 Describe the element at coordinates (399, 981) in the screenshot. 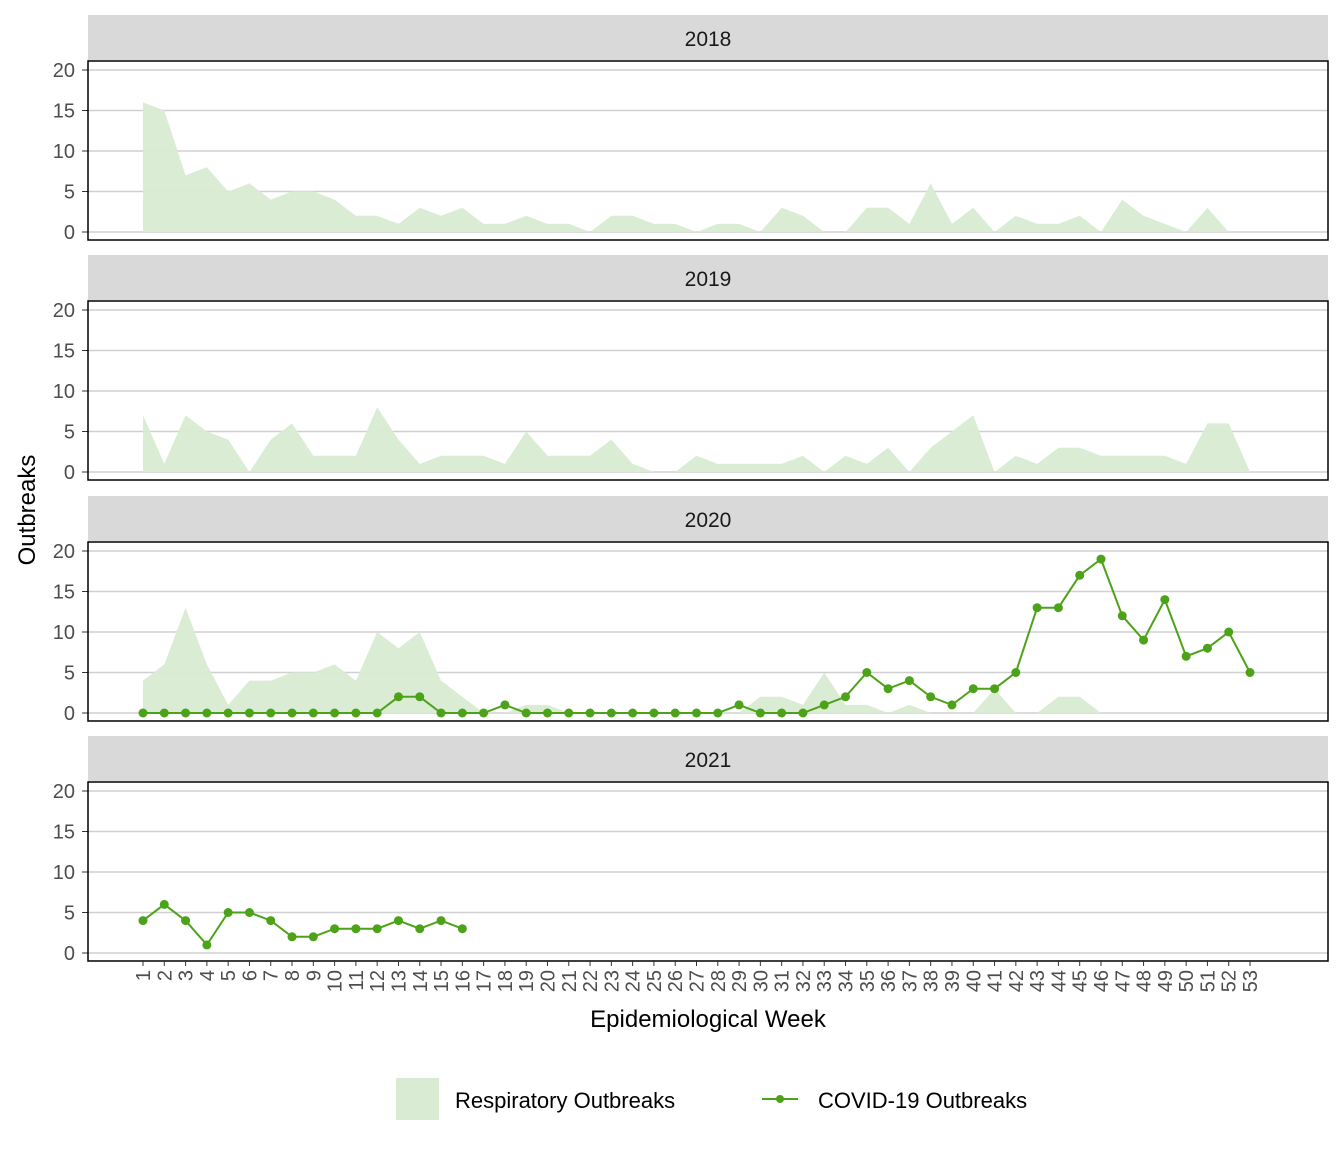

I see `x-tick-label: 13` at that location.